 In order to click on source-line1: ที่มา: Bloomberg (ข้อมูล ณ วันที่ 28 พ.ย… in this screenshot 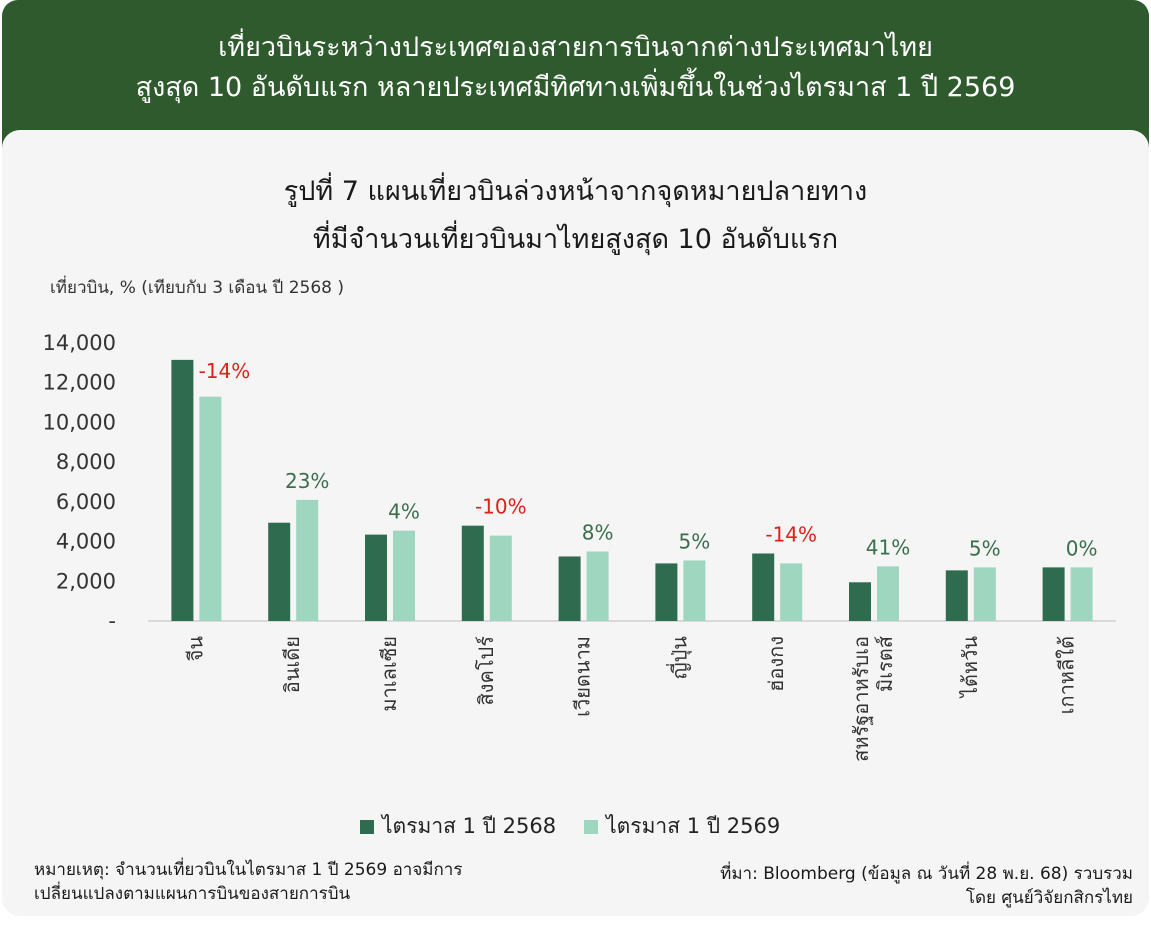, I will do `click(926, 874)`.